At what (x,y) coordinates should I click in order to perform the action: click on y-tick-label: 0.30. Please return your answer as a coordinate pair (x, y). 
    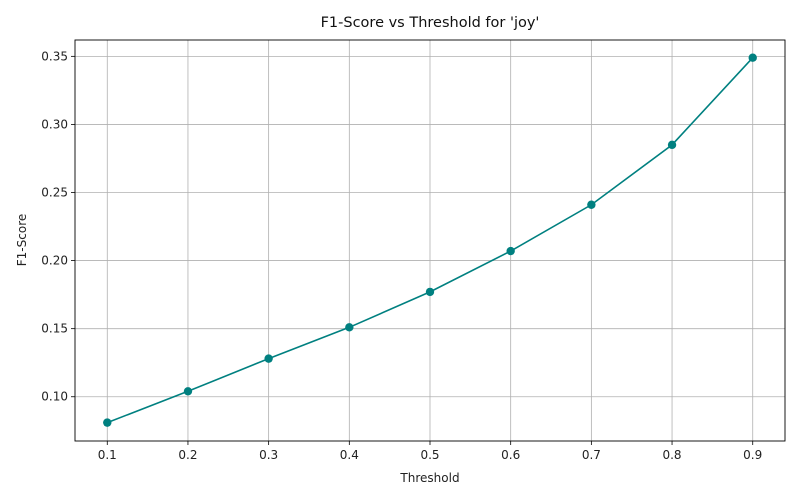
    Looking at the image, I should click on (54, 124).